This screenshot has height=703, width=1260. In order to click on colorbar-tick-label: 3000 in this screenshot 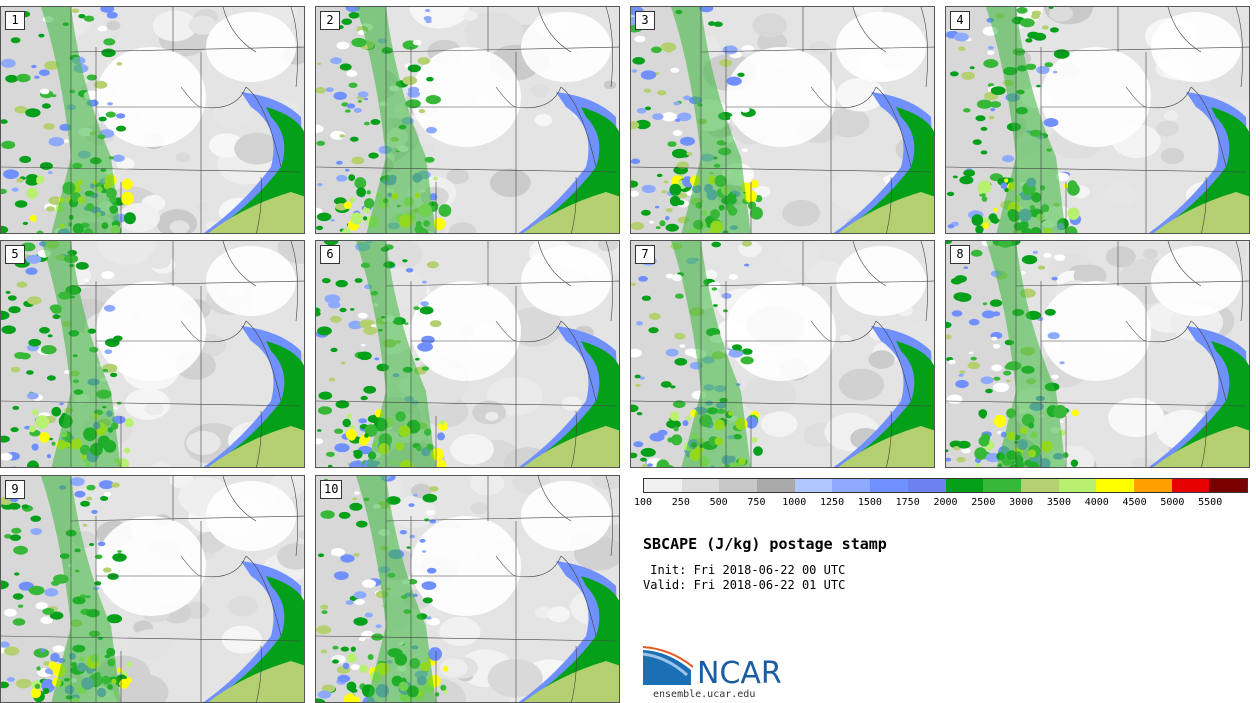, I will do `click(1021, 502)`.